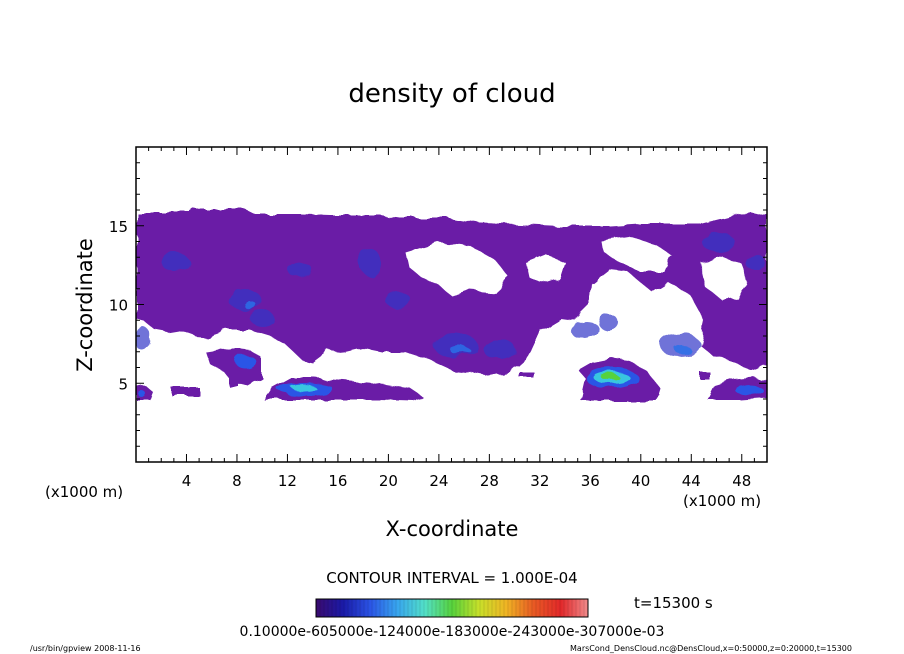 This screenshot has width=904, height=654. I want to click on colorbar-stripes, so click(452, 608).